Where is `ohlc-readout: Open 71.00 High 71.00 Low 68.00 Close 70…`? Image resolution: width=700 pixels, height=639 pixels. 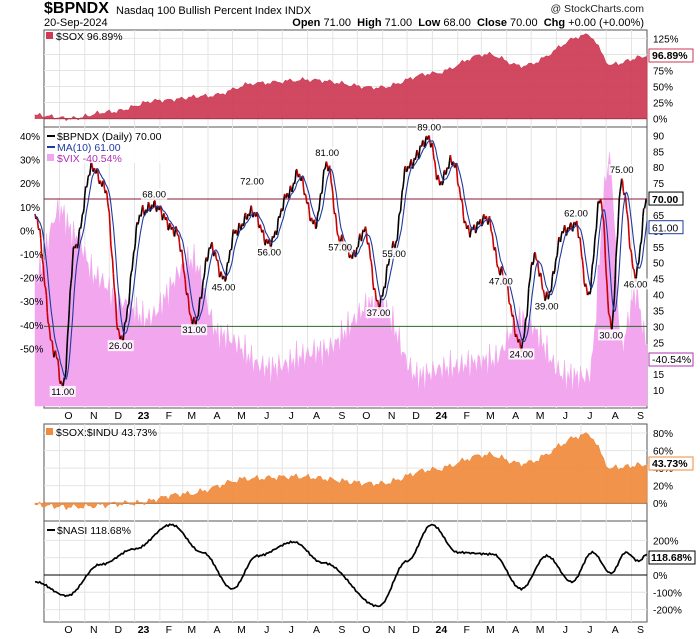 ohlc-readout: Open 71.00 High 71.00 Low 68.00 Close 70… is located at coordinates (468, 23).